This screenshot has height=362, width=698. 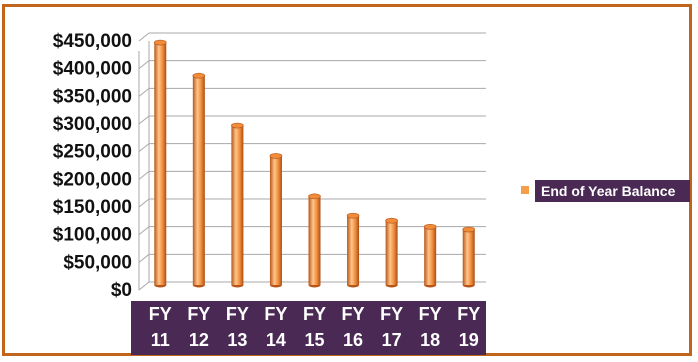 What do you see at coordinates (92, 96) in the screenshot?
I see `y-tick-label: $350,000` at bounding box center [92, 96].